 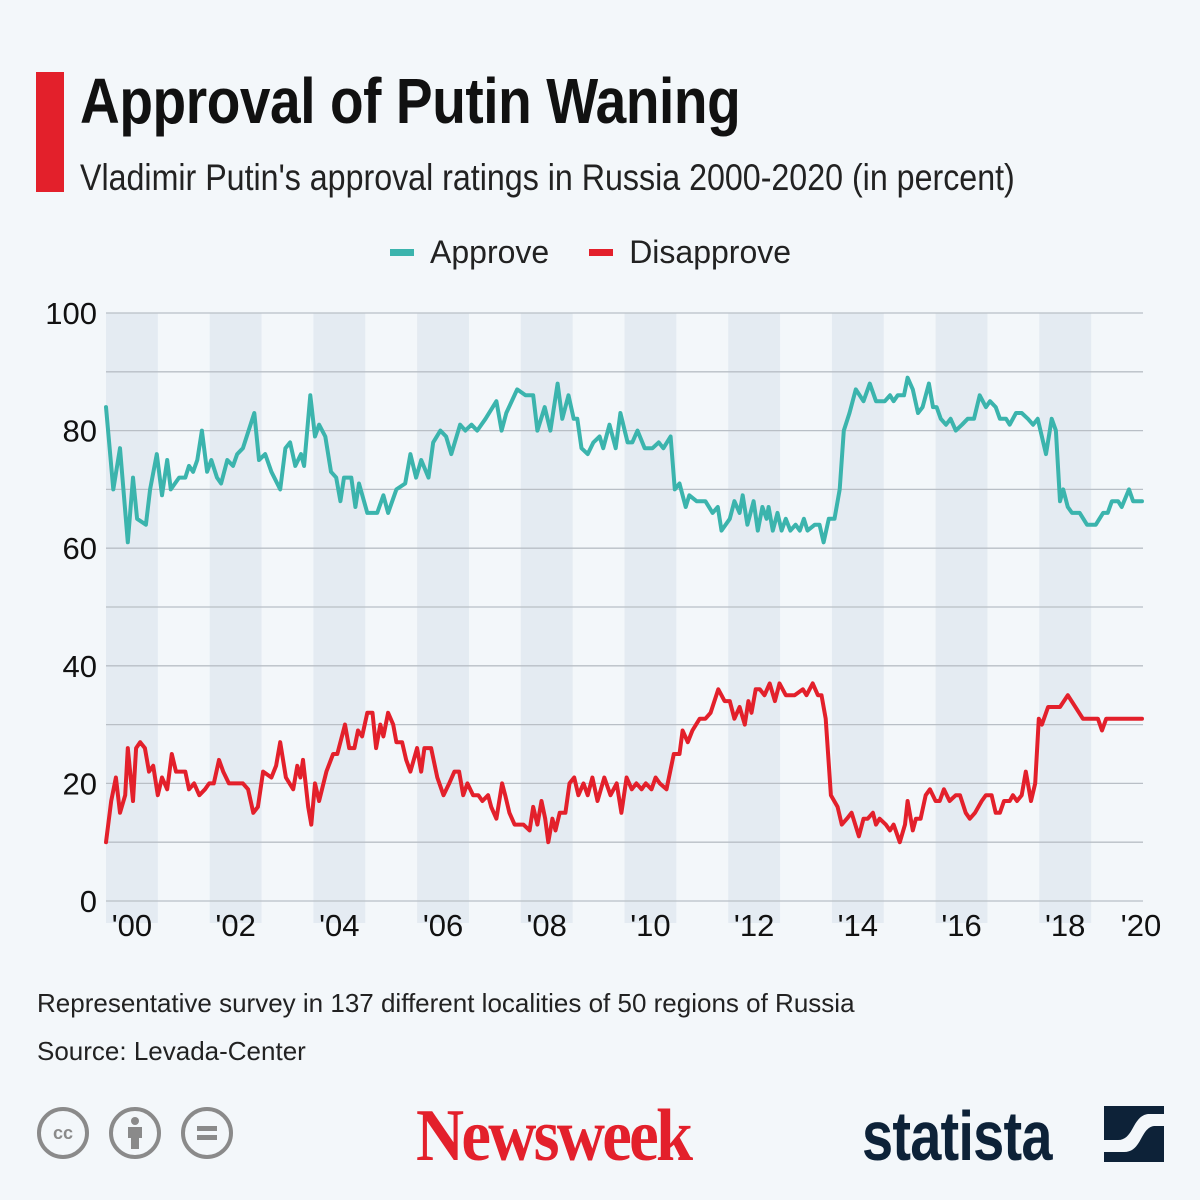 What do you see at coordinates (547, 925) in the screenshot?
I see `x-tick-label: '08` at bounding box center [547, 925].